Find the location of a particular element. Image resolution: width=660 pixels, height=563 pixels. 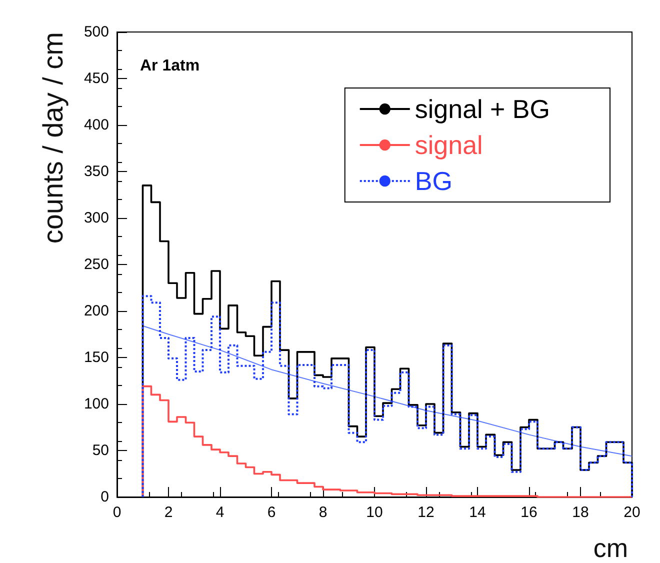

x-tick-label: 8 is located at coordinates (323, 512).